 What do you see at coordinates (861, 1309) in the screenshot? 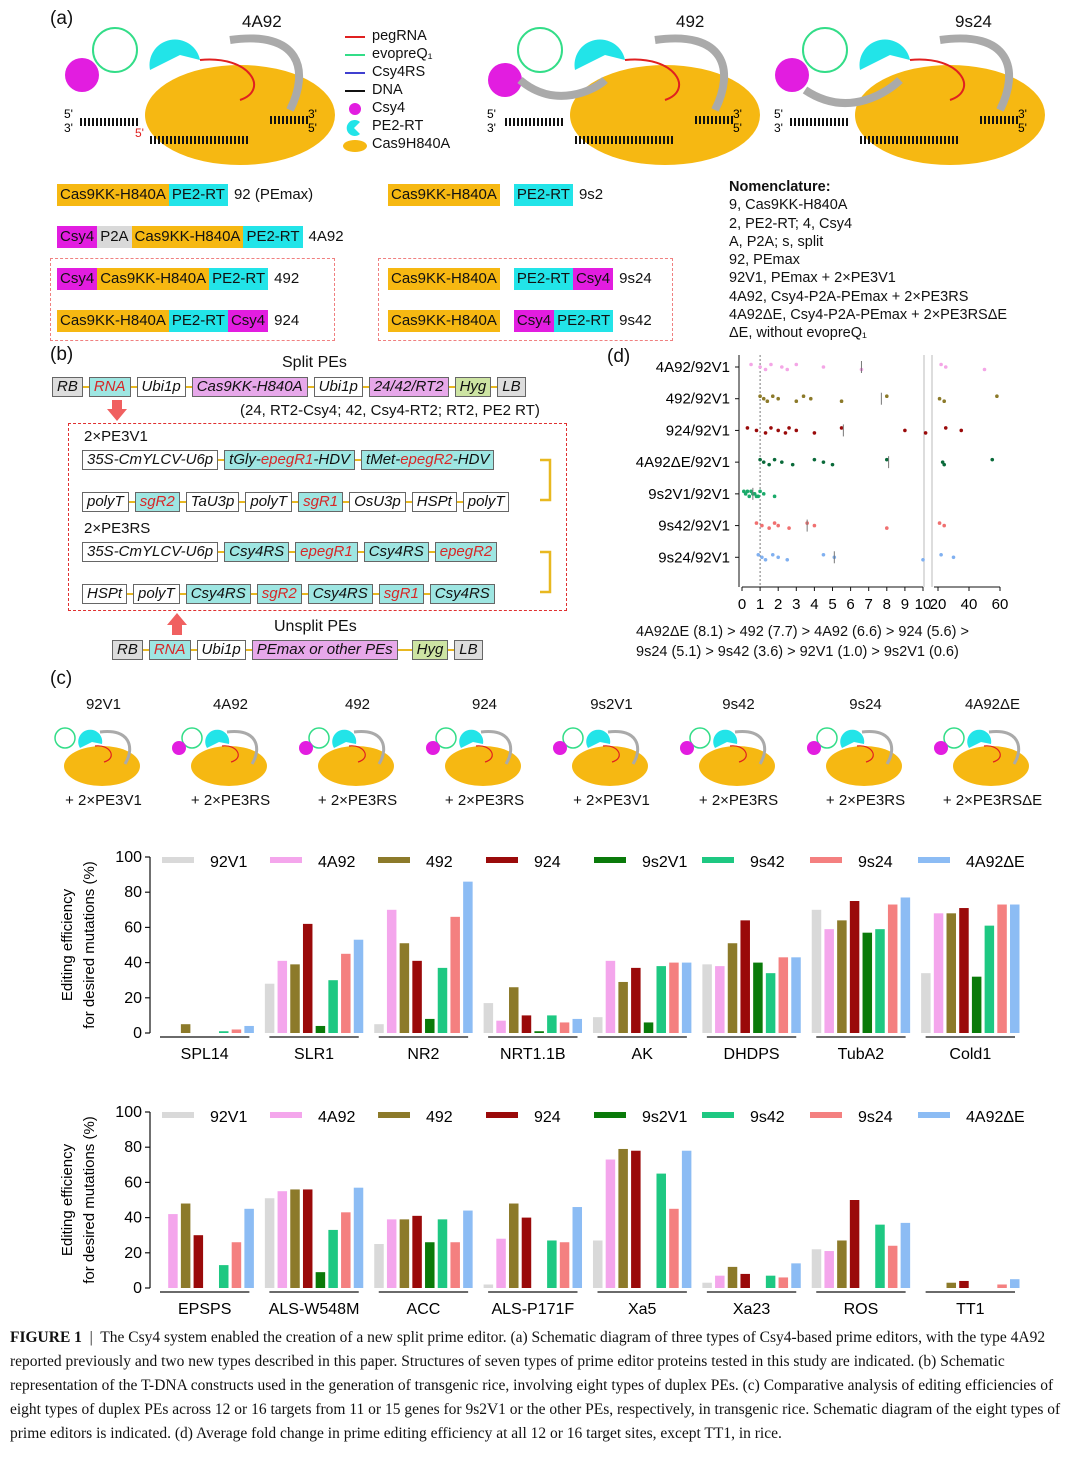
I see `x-tick-label: ROS` at bounding box center [861, 1309].